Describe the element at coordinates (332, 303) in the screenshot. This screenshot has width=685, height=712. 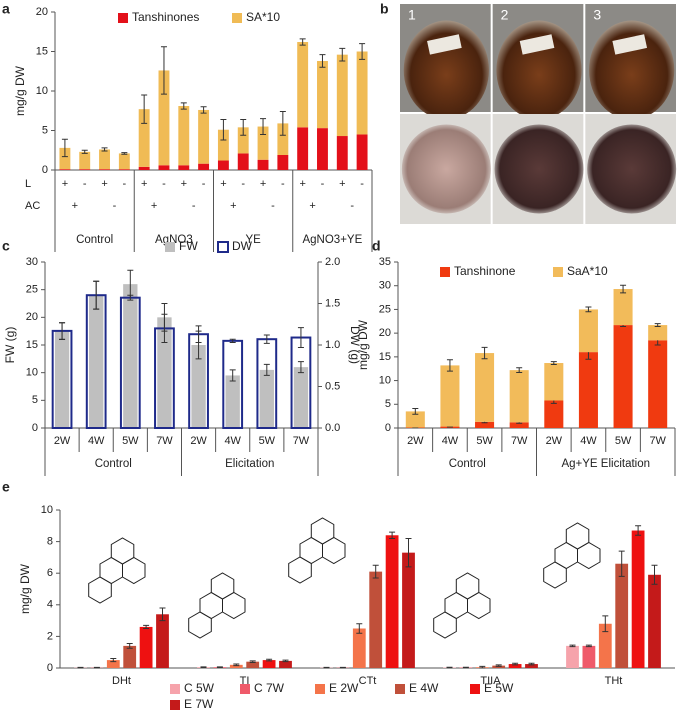
I see `y2-tick-label: 1.5` at that location.